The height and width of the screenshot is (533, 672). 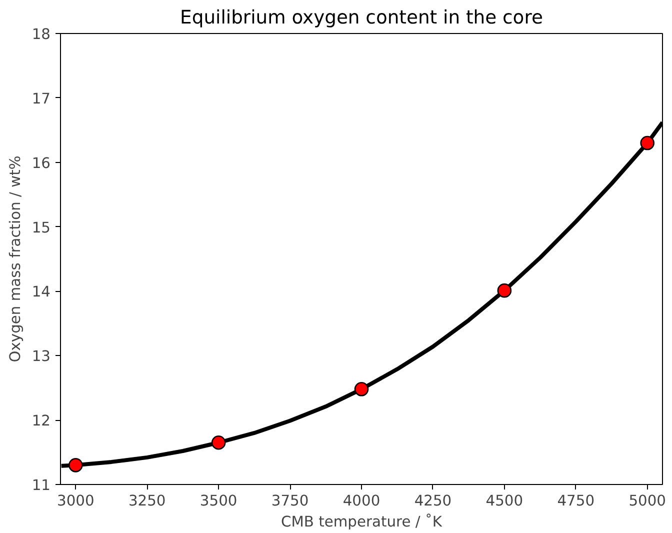 What do you see at coordinates (576, 501) in the screenshot?
I see `x-tick-label: 4750` at bounding box center [576, 501].